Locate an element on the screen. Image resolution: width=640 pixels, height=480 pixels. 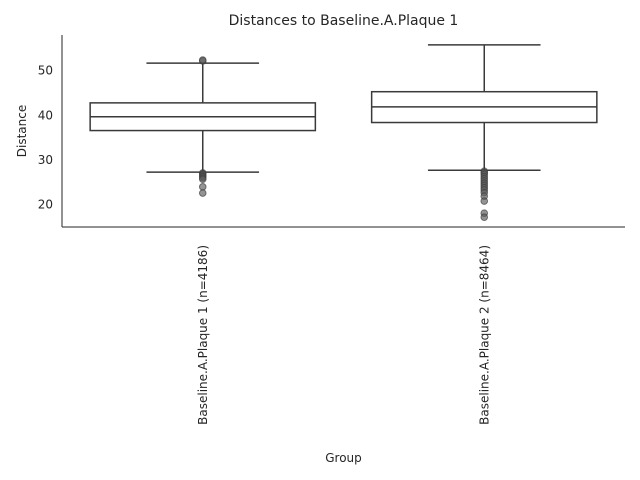
y-tick-label: 50 is located at coordinates (45, 71).